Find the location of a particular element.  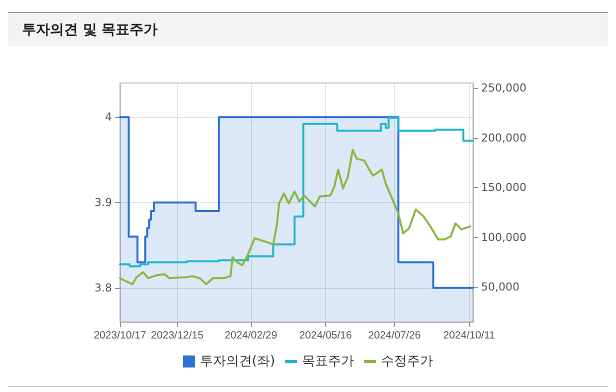

x-tick-label: 2024/05/16 is located at coordinates (325, 336).